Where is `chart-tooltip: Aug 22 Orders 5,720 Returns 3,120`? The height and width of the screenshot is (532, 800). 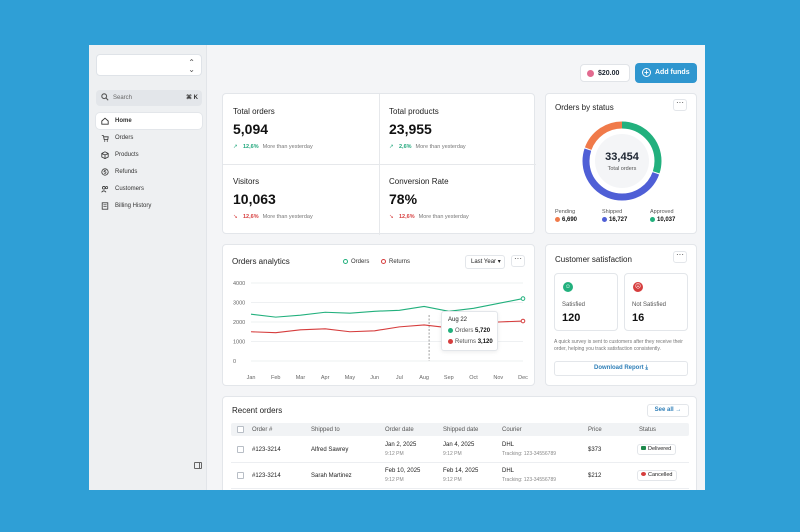
chart-tooltip: Aug 22 Orders 5,720 Returns 3,120 is located at coordinates (469, 331).